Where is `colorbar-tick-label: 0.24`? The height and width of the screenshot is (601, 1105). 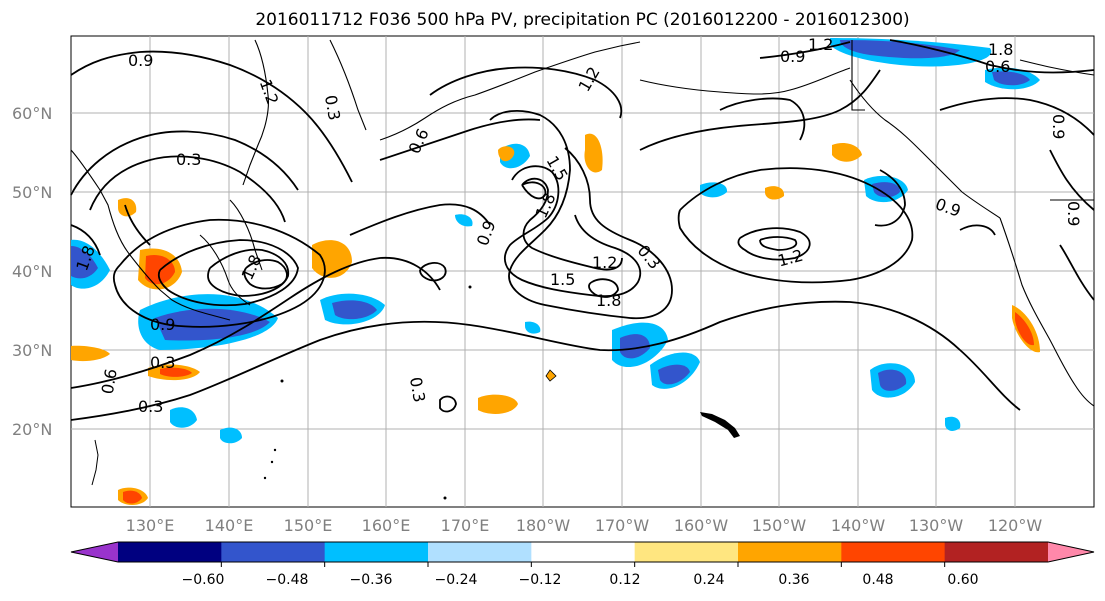 colorbar-tick-label: 0.24 is located at coordinates (709, 580).